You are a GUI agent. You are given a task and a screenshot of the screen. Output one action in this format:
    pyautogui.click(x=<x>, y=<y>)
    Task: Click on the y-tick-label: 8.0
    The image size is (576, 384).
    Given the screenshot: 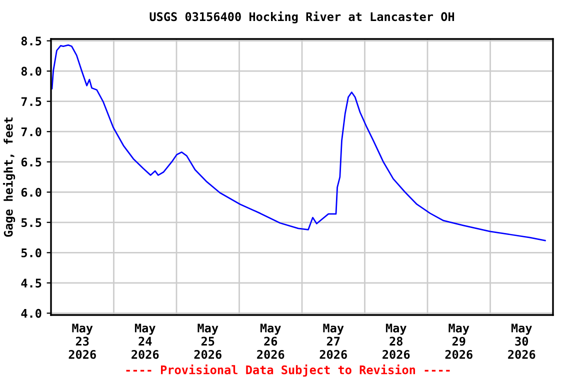 What is the action you would take?
    pyautogui.click(x=31, y=71)
    